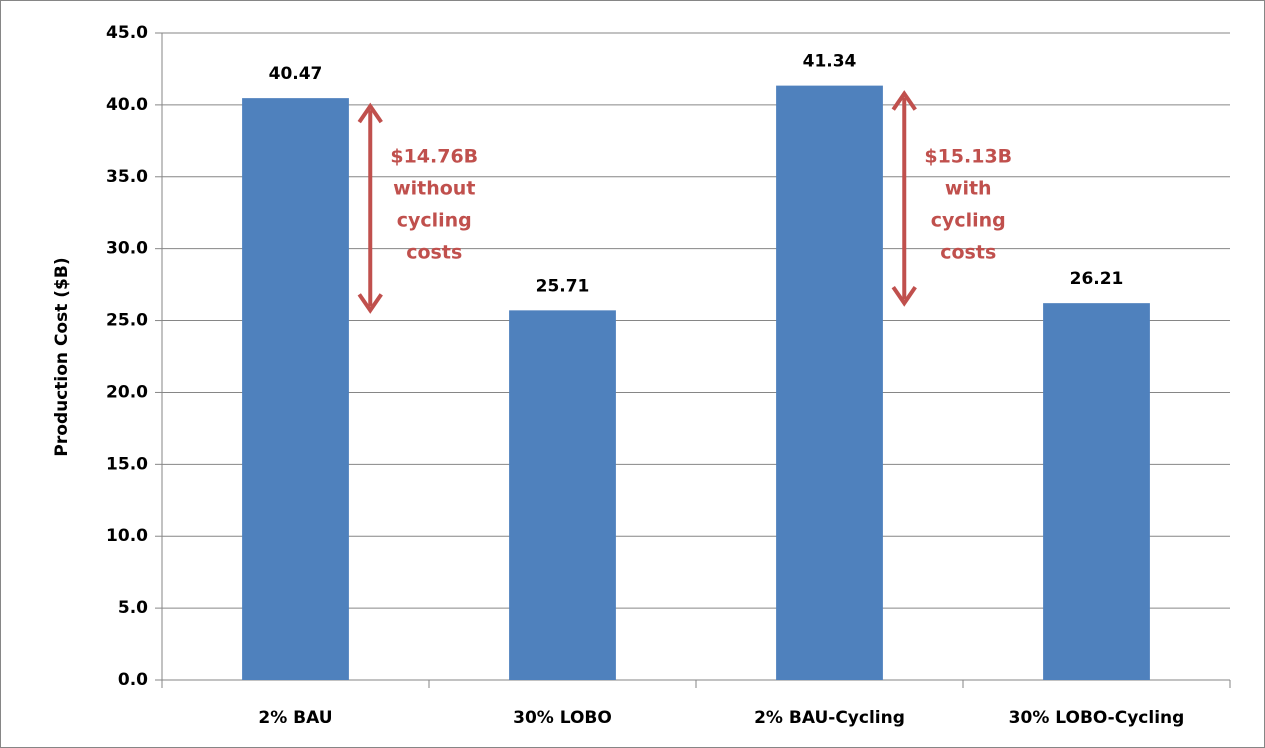 The image size is (1265, 748). Describe the element at coordinates (127, 105) in the screenshot. I see `y-tick-label: 40.0` at that location.